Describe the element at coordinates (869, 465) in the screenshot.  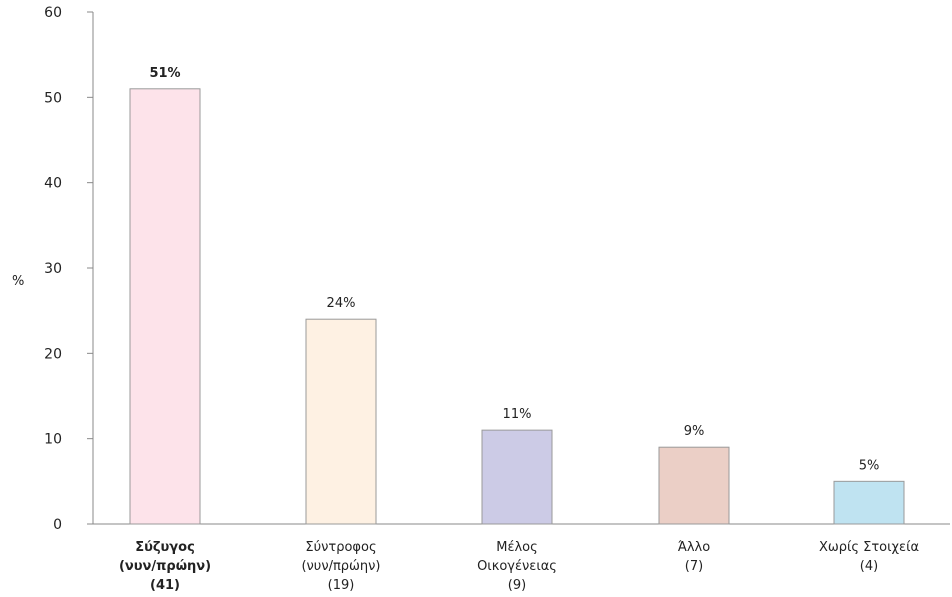
I see `data-label: 5%` at that location.